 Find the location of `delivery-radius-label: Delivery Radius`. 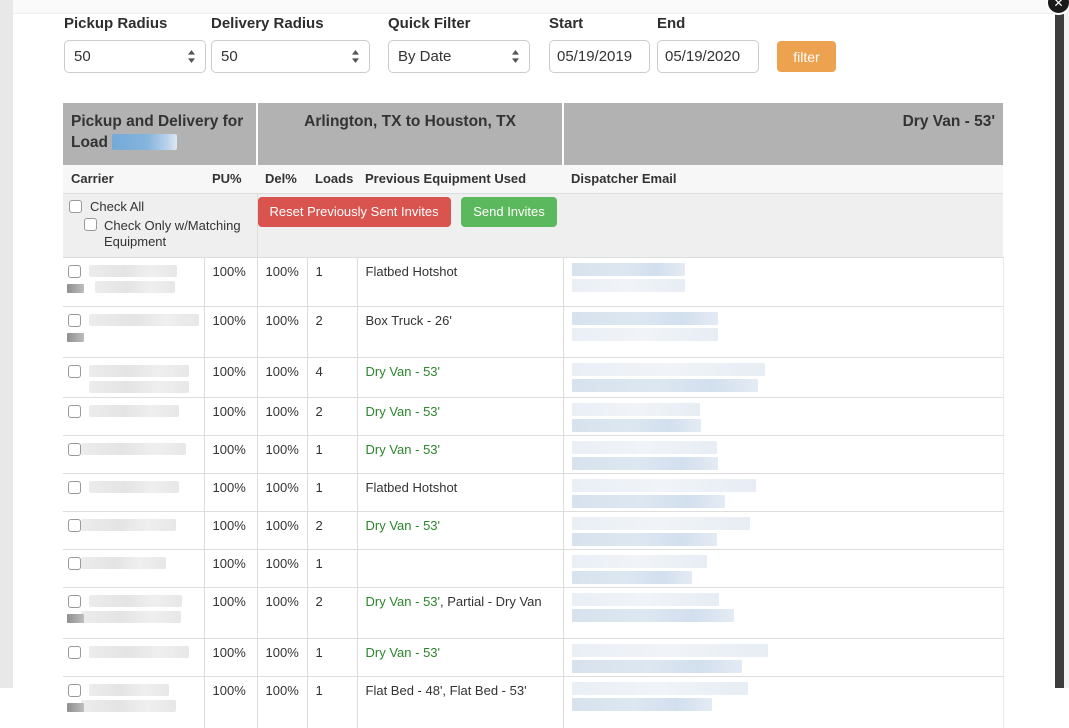

delivery-radius-label: Delivery Radius is located at coordinates (267, 23).